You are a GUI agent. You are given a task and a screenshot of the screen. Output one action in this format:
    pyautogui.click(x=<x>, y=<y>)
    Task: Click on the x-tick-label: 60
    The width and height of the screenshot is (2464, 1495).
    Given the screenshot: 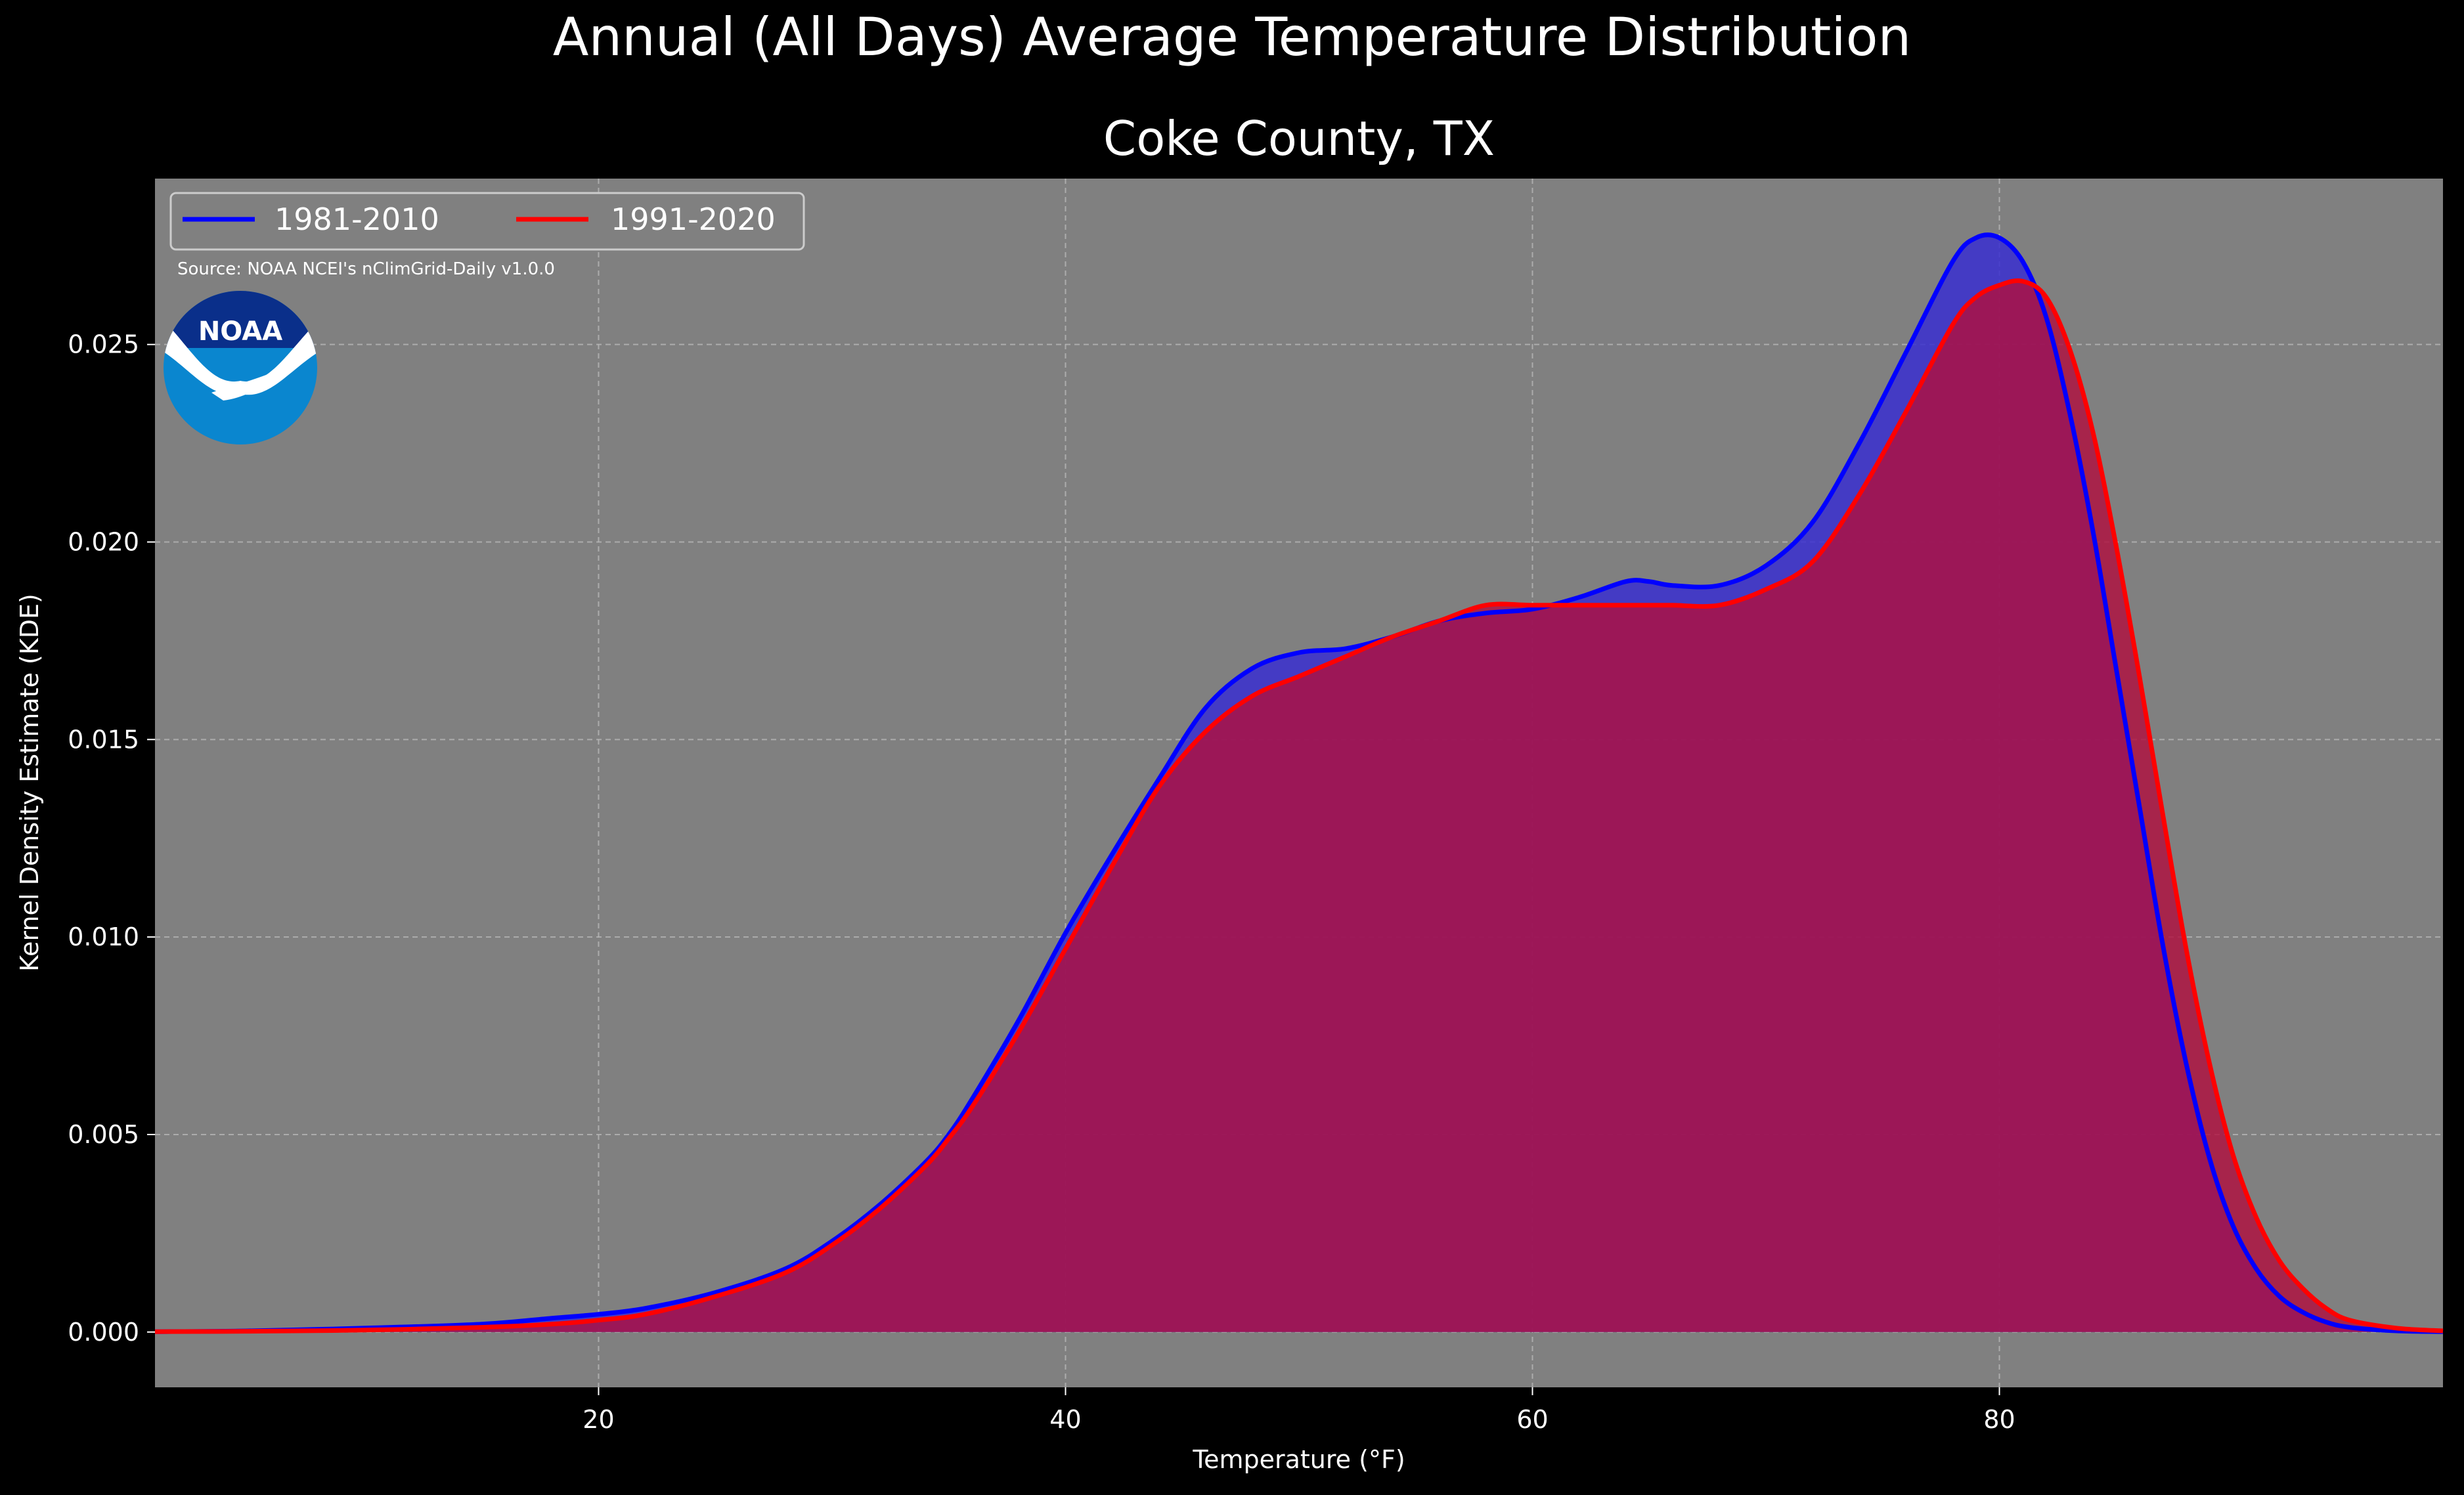 What is the action you would take?
    pyautogui.click(x=1532, y=1419)
    